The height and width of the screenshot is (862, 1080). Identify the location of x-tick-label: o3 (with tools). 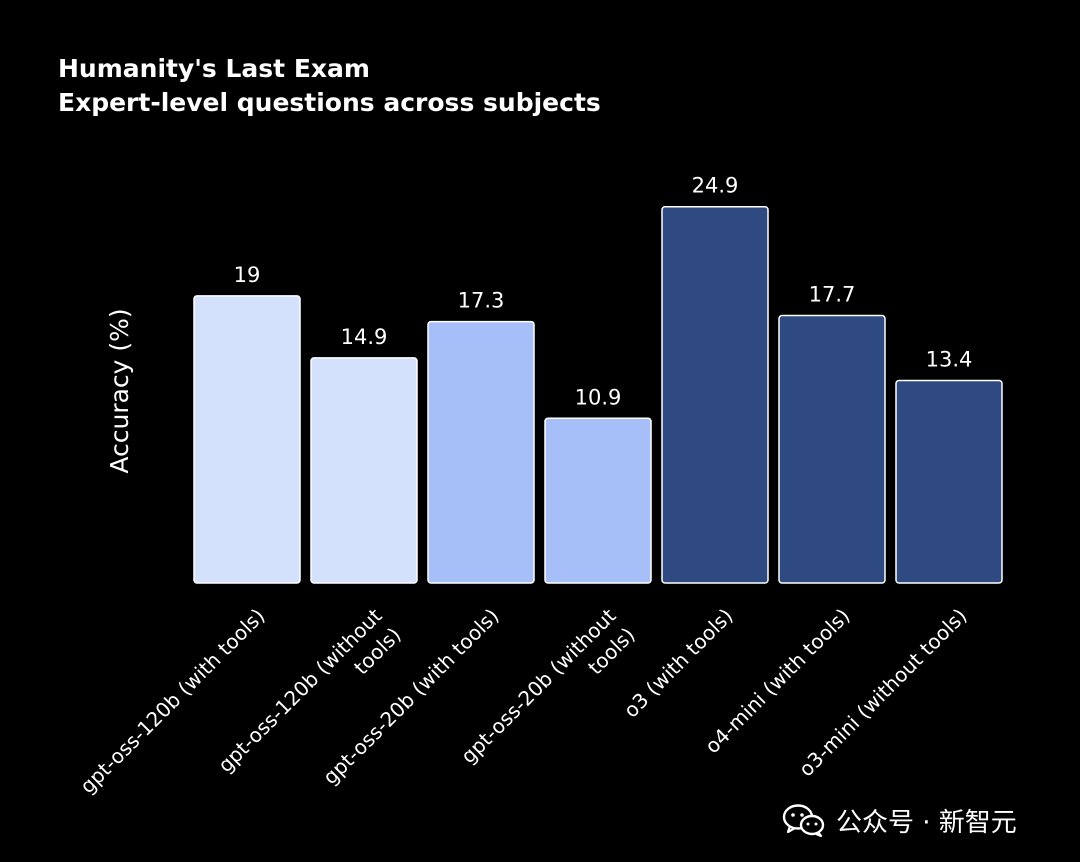
(678, 663).